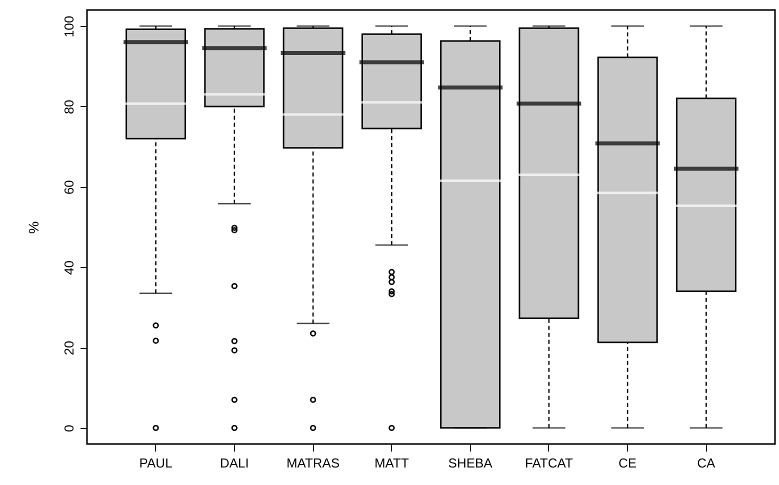 The height and width of the screenshot is (485, 779). Describe the element at coordinates (69, 348) in the screenshot. I see `y-tick-label: 20` at that location.